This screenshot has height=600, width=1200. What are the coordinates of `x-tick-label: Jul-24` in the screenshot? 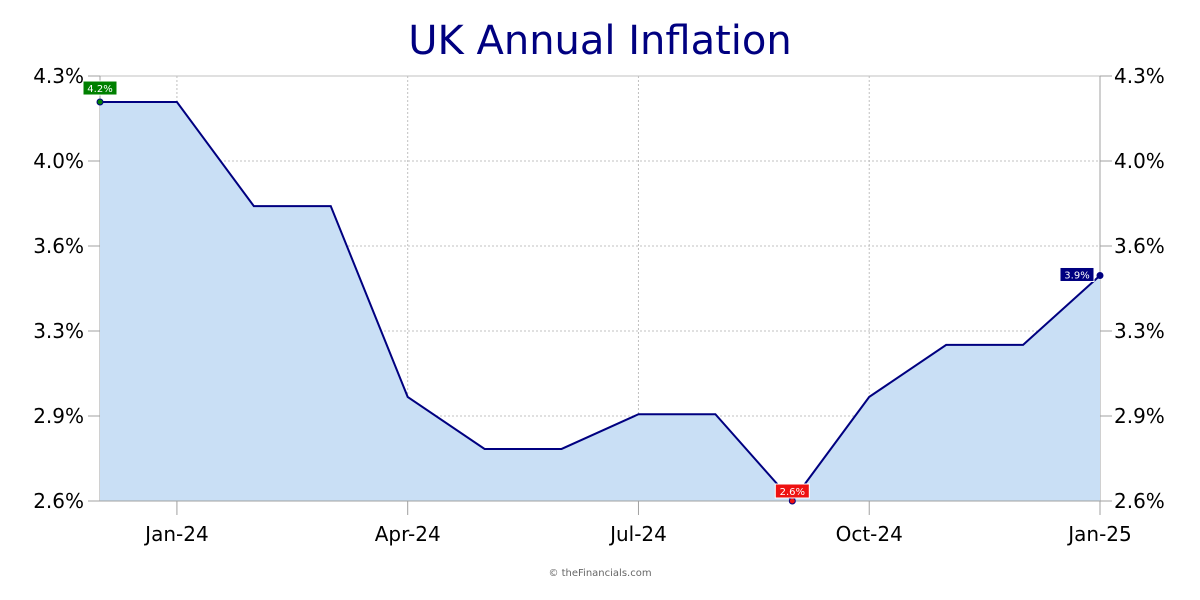 It's located at (637, 534).